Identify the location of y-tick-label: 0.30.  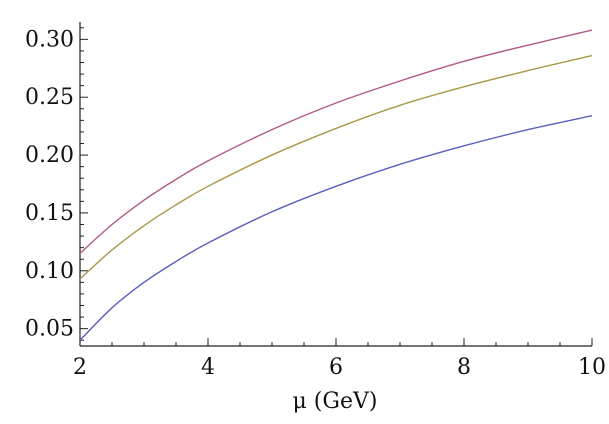
(49, 39).